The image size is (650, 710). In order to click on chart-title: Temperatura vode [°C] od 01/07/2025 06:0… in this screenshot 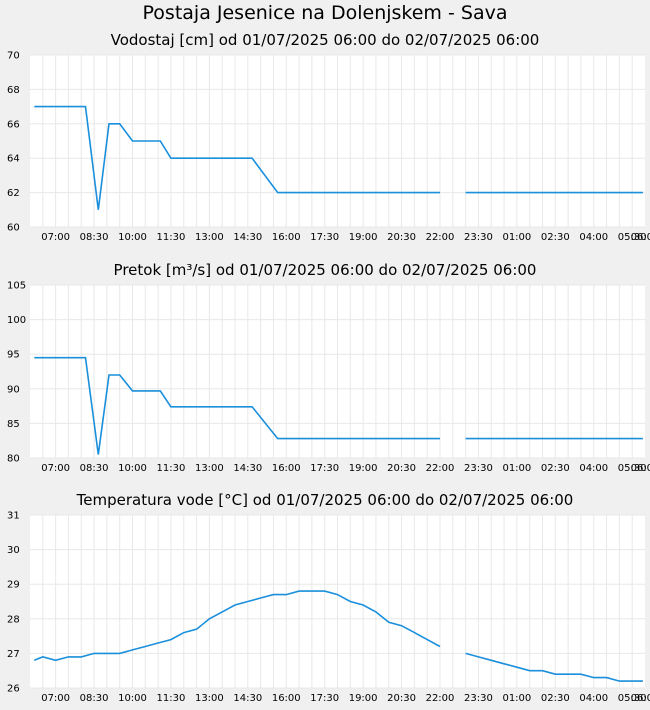, I will do `click(325, 500)`.